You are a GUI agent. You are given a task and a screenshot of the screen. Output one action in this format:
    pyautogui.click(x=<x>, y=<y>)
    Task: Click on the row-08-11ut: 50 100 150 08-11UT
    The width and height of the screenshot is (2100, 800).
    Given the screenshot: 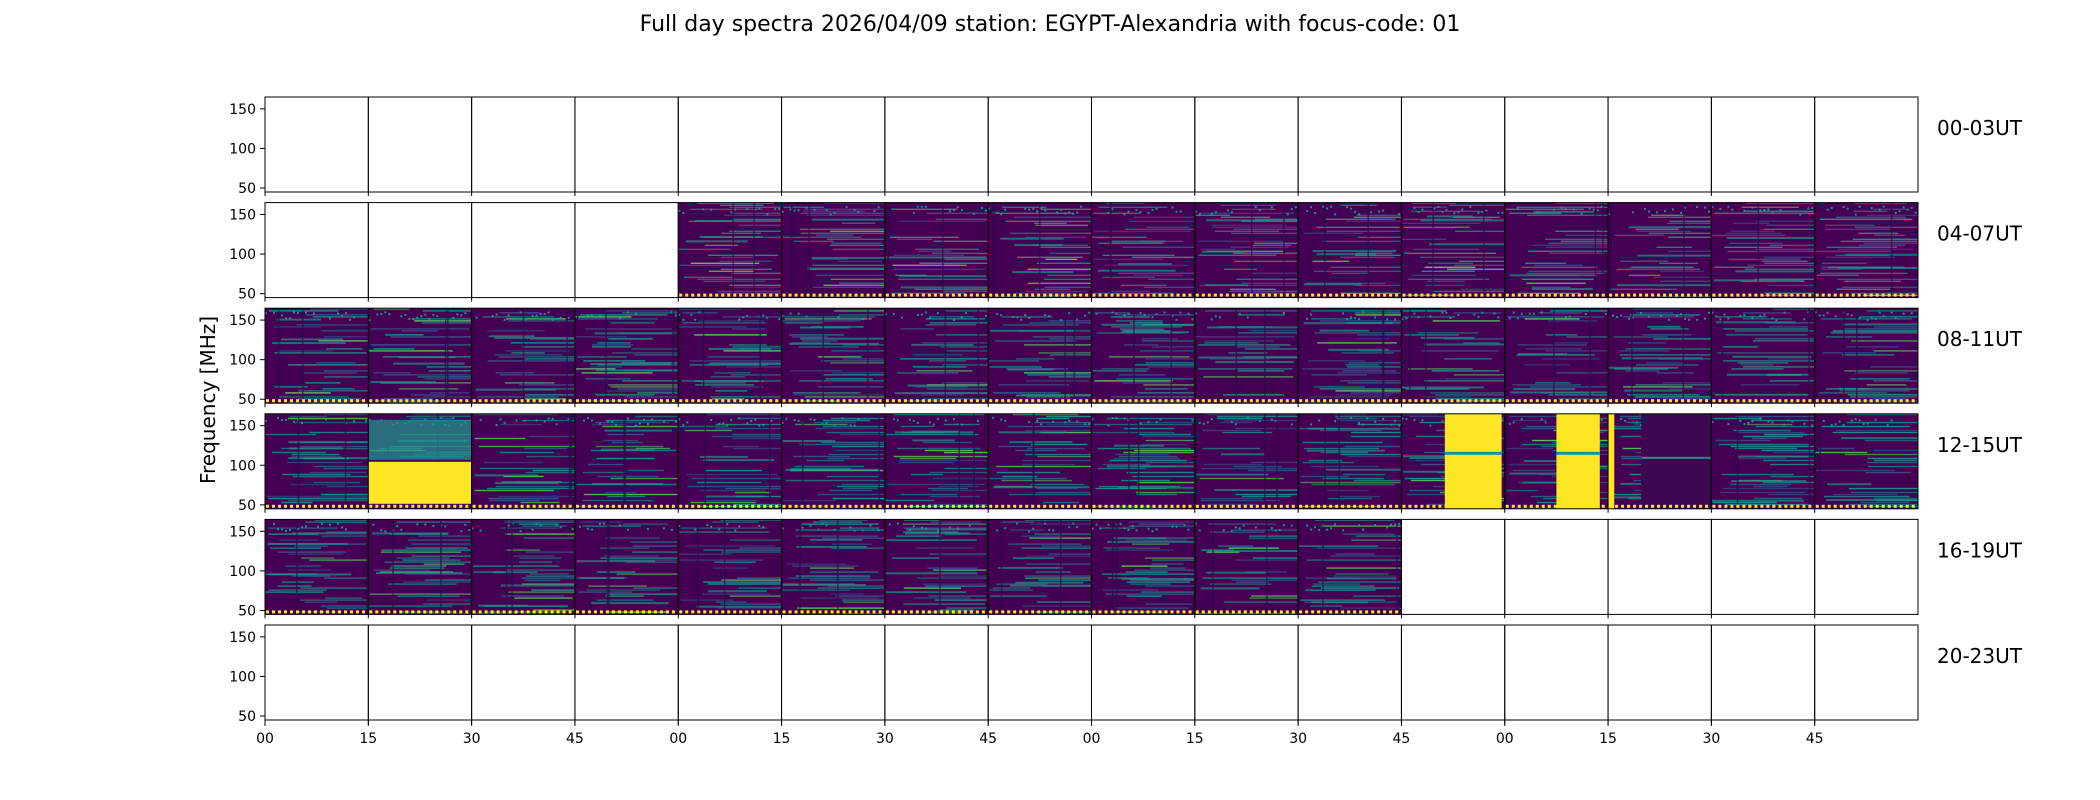 What is the action you would take?
    pyautogui.click(x=1126, y=357)
    